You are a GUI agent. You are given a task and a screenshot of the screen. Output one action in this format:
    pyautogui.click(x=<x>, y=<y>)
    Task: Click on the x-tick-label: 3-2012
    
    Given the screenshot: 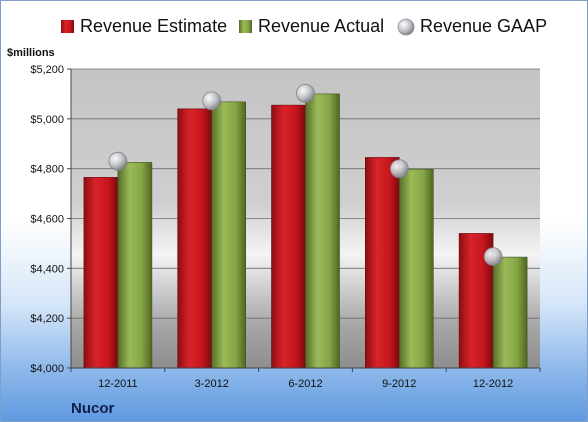 What is the action you would take?
    pyautogui.click(x=212, y=384)
    